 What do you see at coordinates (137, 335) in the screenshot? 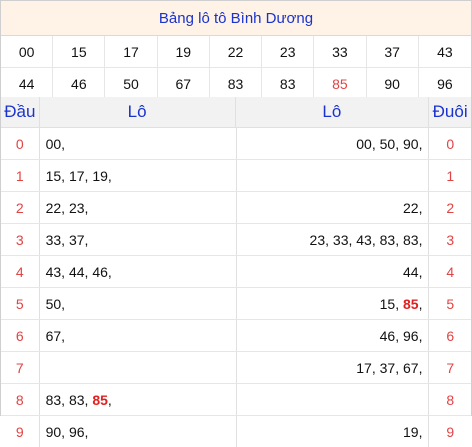
I see `lo-left-cell: 67,` at bounding box center [137, 335].